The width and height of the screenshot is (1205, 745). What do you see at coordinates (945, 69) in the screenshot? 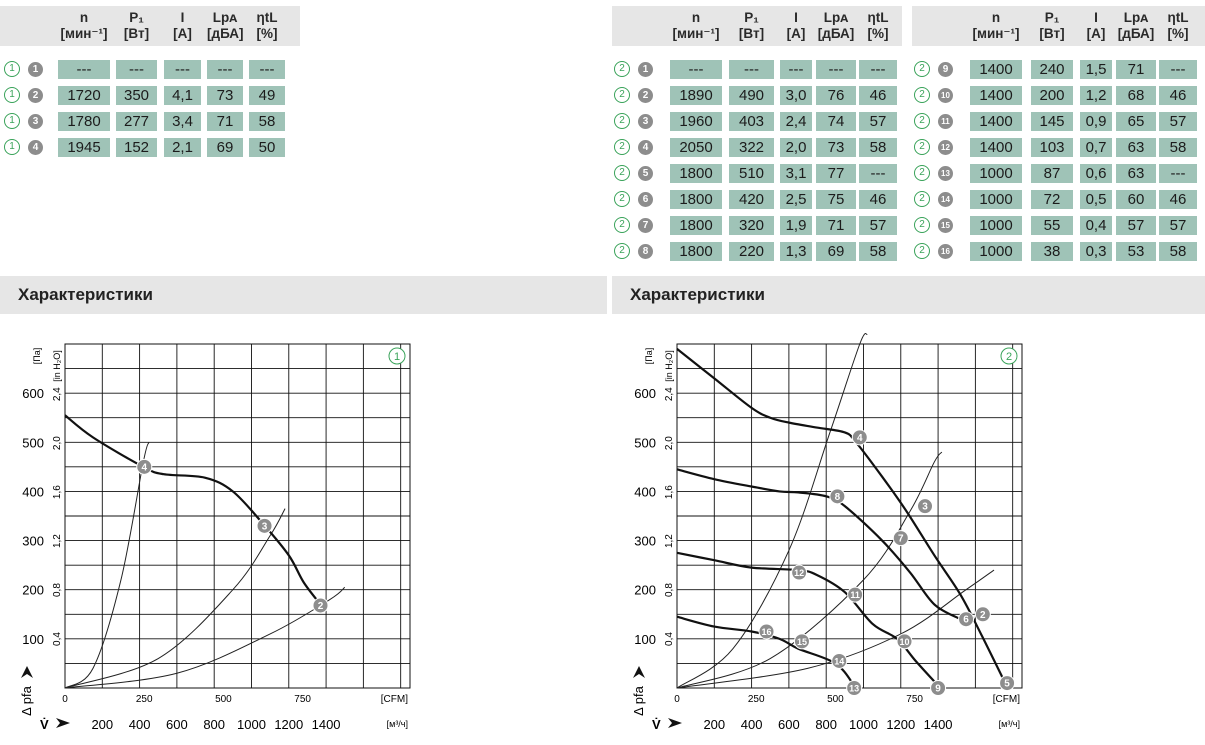
I see `point-marker: 9` at bounding box center [945, 69].